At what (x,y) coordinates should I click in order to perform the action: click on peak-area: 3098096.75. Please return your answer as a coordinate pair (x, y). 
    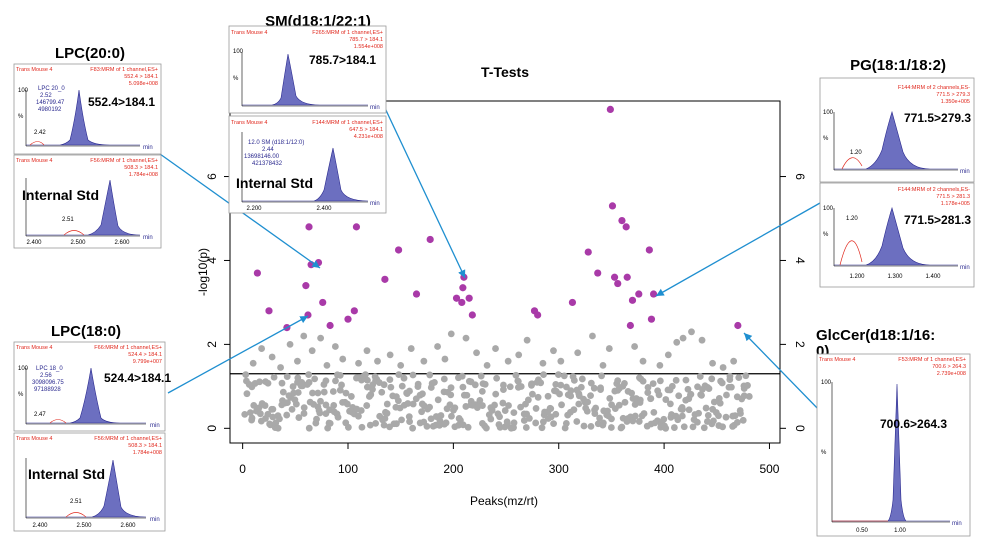
    Looking at the image, I should click on (48, 383).